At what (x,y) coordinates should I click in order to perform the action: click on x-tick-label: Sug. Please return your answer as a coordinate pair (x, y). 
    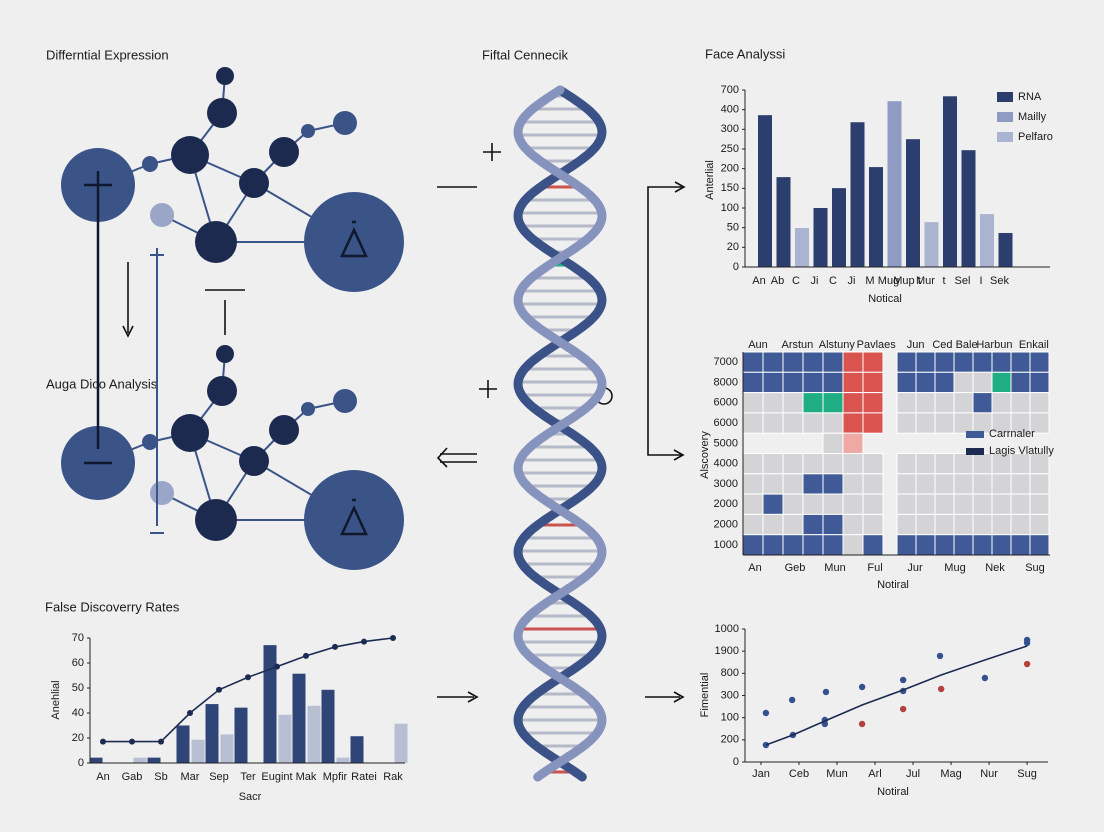
    Looking at the image, I should click on (1027, 774).